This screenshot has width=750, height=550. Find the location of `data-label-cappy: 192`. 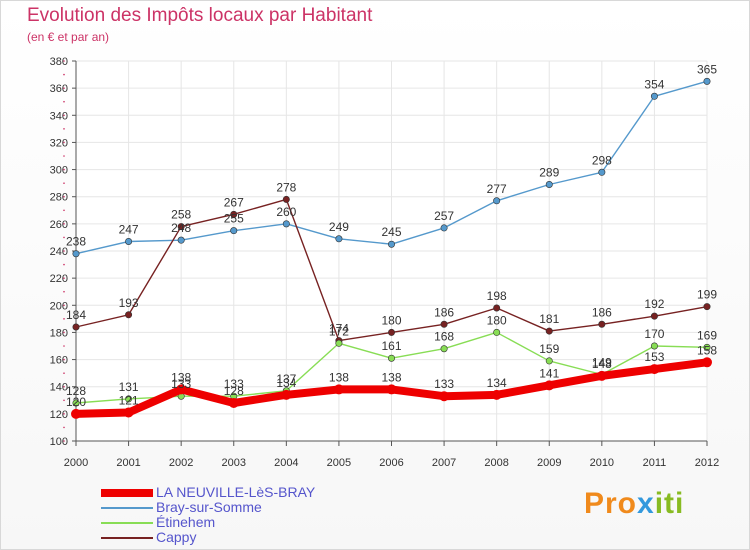

data-label-cappy: 192 is located at coordinates (654, 304).